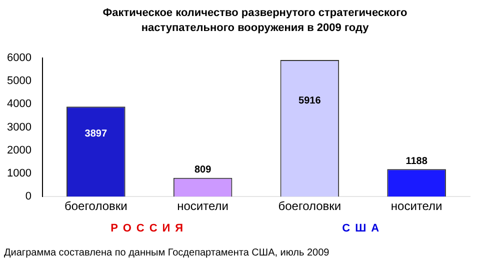 This screenshot has height=261, width=500. I want to click on y-tick-label: 3000, so click(19, 127).